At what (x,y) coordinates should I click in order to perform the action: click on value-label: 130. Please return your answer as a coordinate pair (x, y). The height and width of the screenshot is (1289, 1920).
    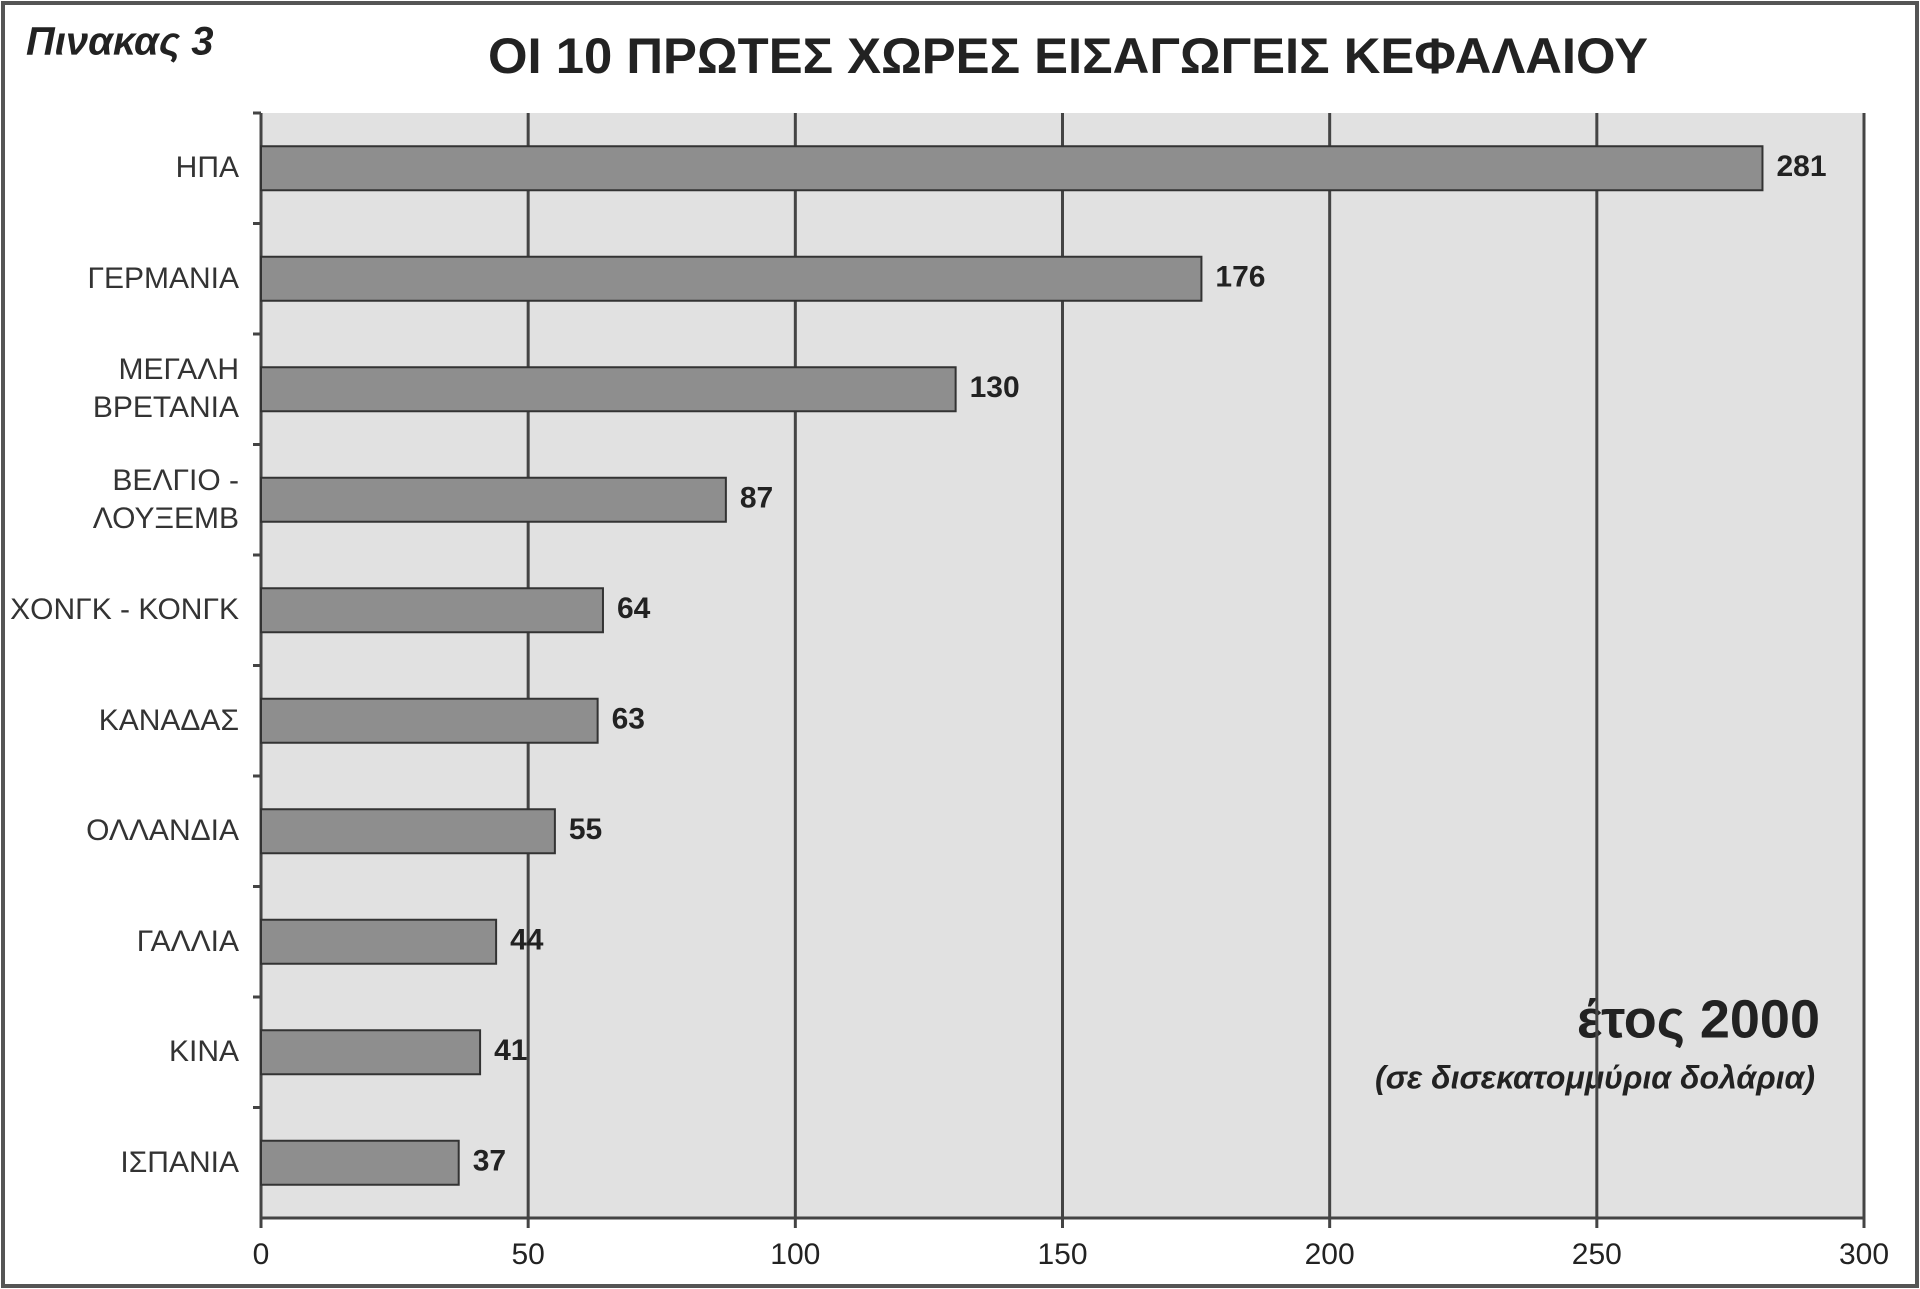
    Looking at the image, I should click on (995, 387).